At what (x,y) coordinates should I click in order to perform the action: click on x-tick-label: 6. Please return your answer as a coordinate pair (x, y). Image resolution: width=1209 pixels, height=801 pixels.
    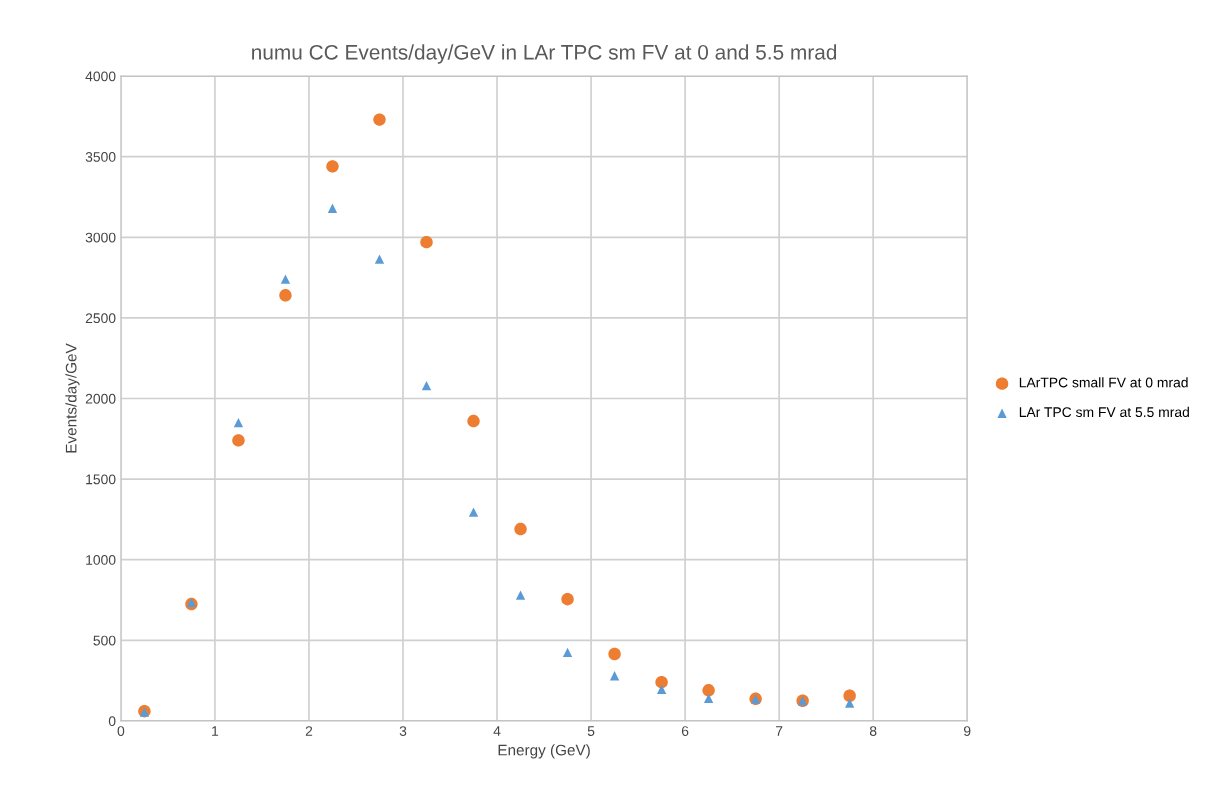
    Looking at the image, I should click on (685, 731).